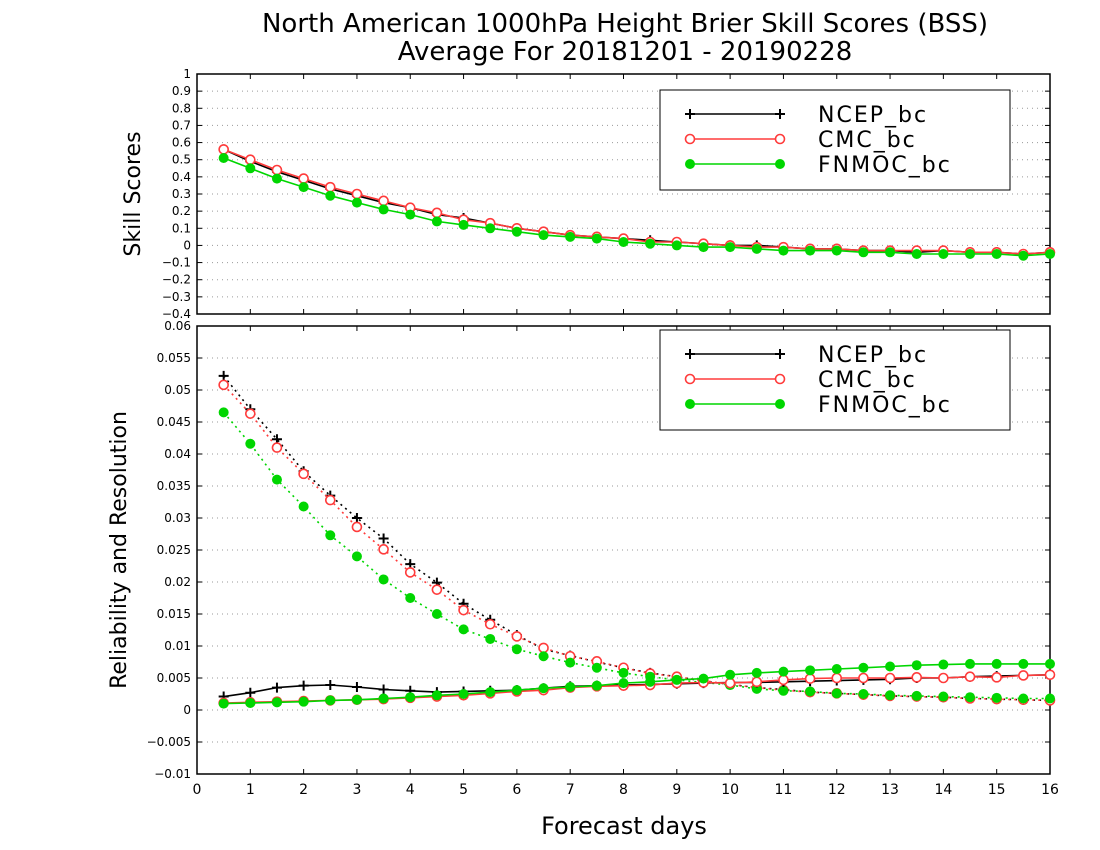 This screenshot has width=1100, height=850. Describe the element at coordinates (177, 646) in the screenshot. I see `y-tick-label: 0.01` at that location.